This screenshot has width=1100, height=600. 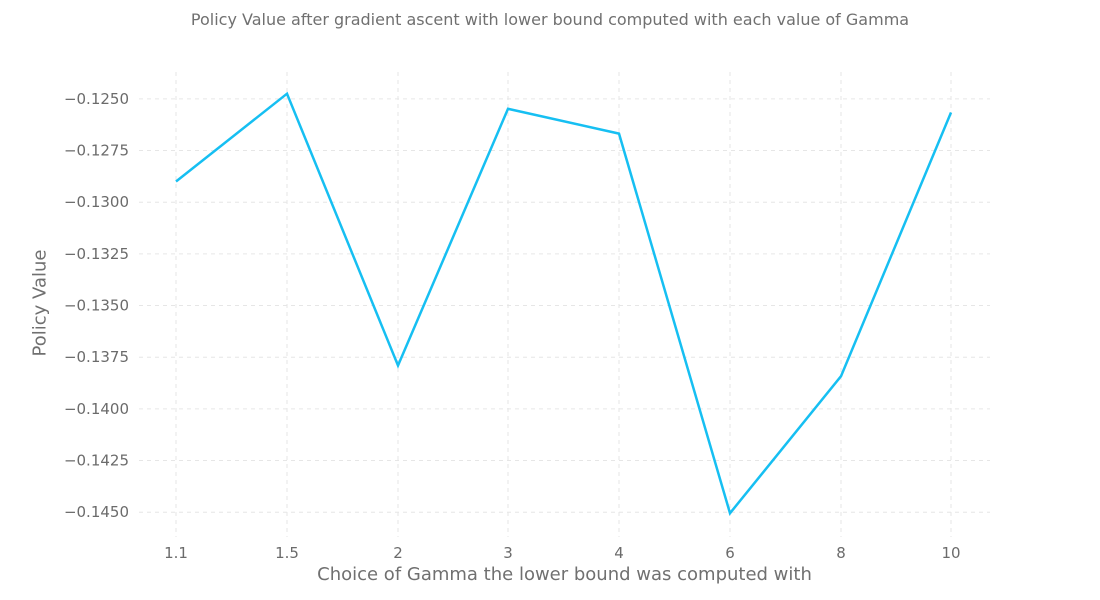 What do you see at coordinates (96, 99) in the screenshot?
I see `y-tick-label: −0.1250` at bounding box center [96, 99].